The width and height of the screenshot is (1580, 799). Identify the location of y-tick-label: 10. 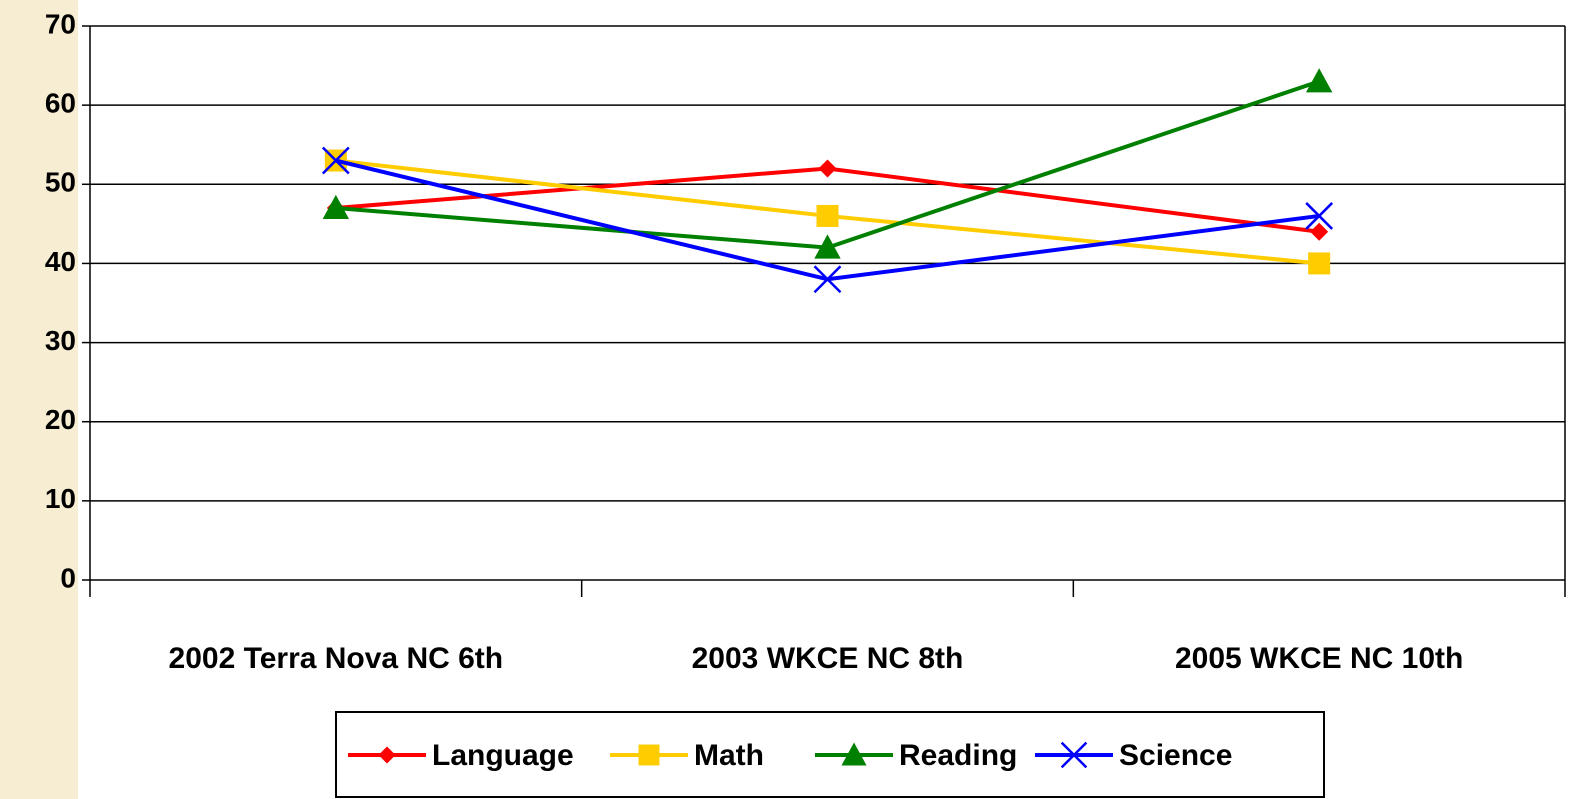
(60, 498).